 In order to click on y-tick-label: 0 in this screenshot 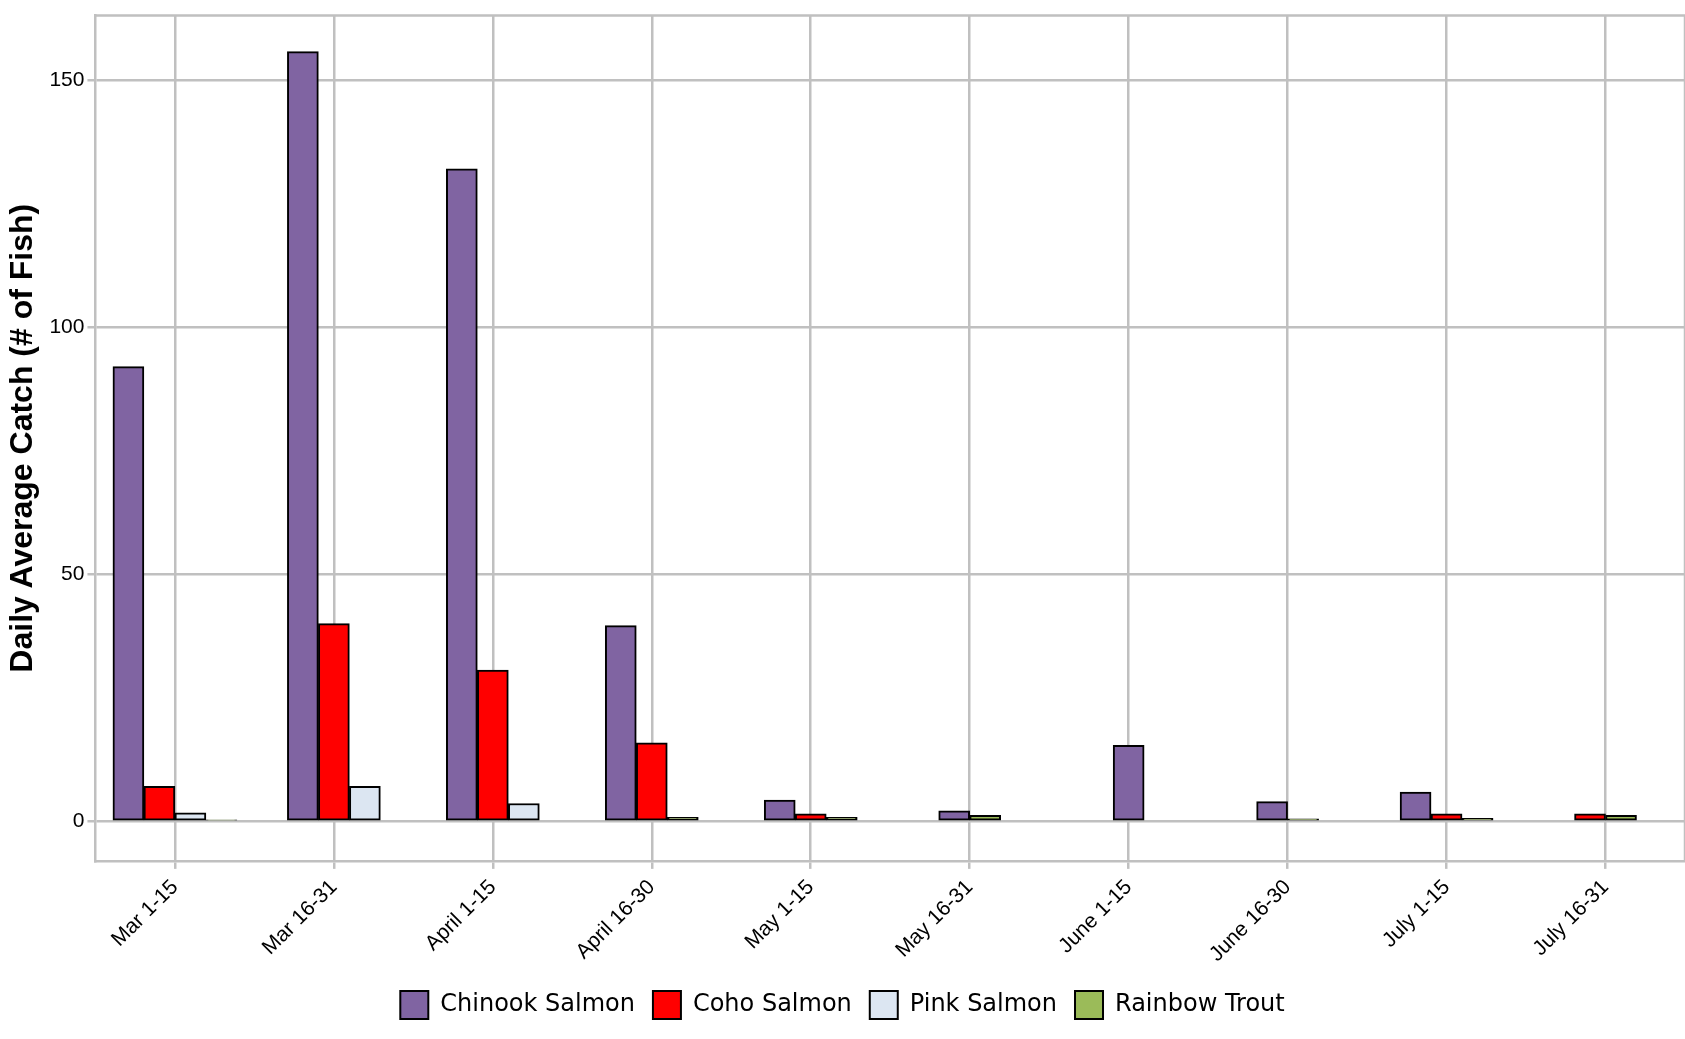, I will do `click(78, 820)`.